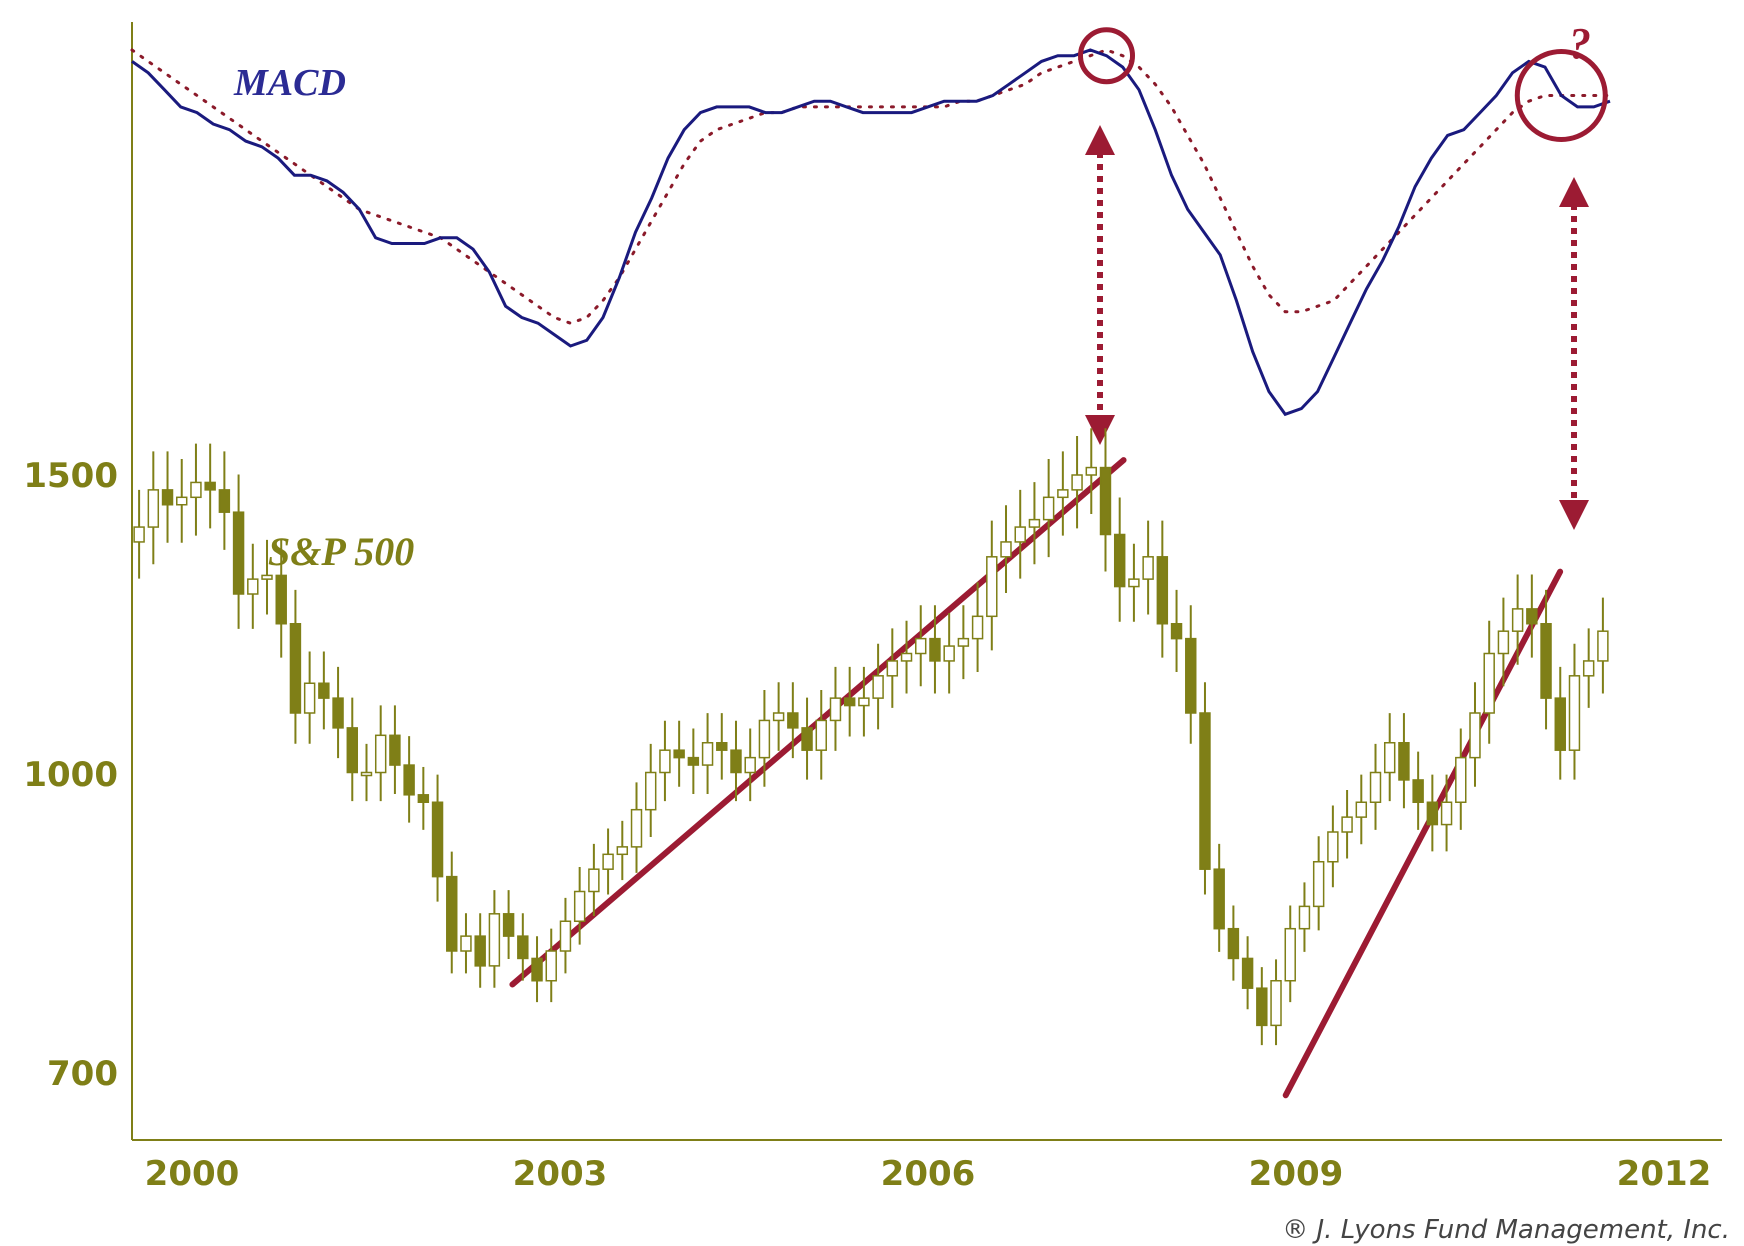  What do you see at coordinates (70, 476) in the screenshot?
I see `y-tick-1500: 1500` at bounding box center [70, 476].